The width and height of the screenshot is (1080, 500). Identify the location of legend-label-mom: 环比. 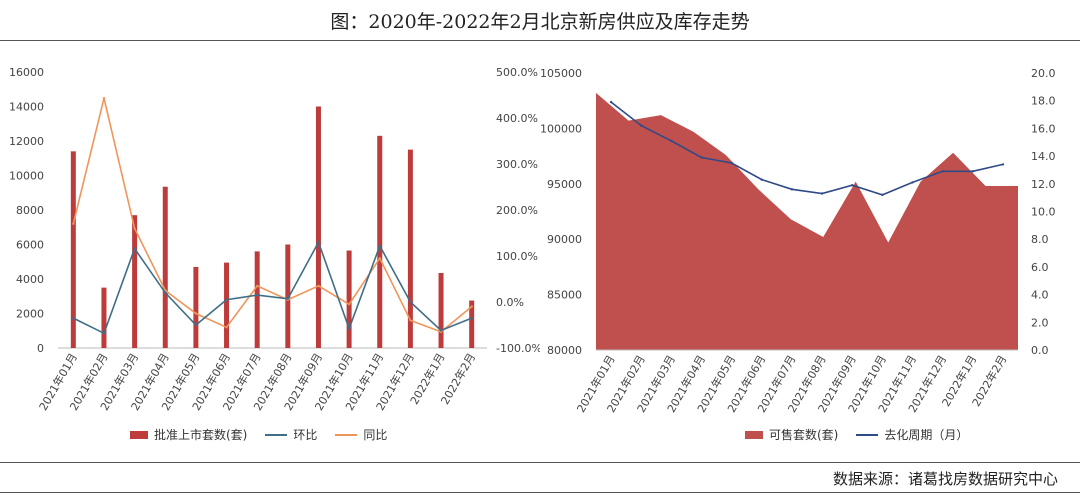
(305, 435).